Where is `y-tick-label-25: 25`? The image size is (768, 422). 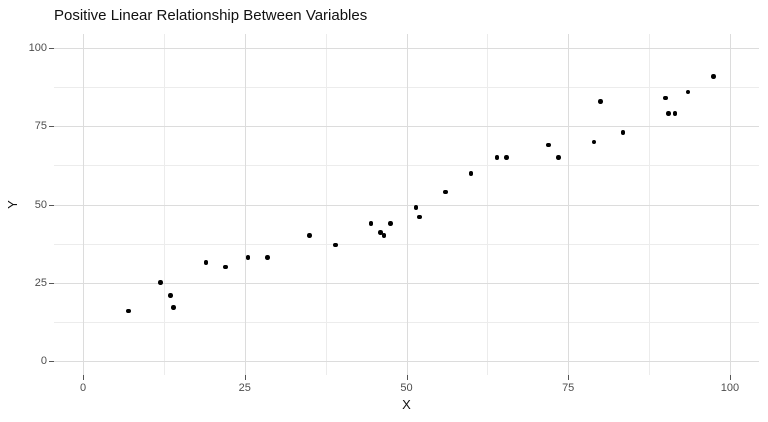 y-tick-label-25: 25 is located at coordinates (40, 282).